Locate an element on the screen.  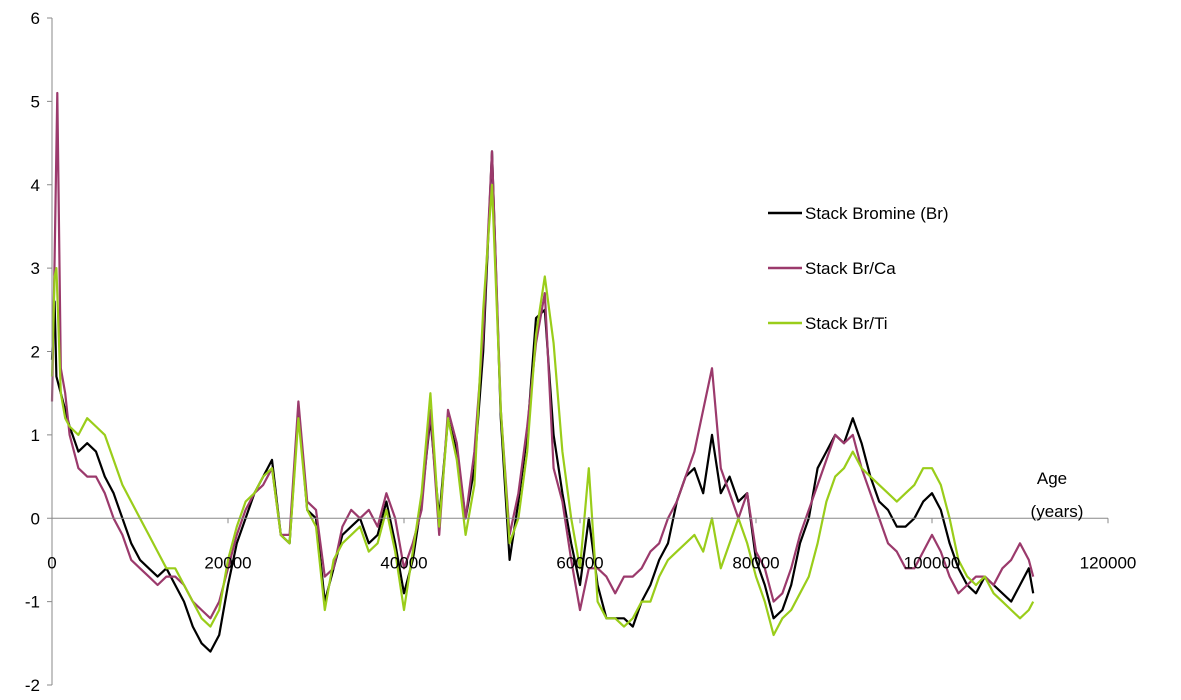
y-tick-label: 6 is located at coordinates (35, 18).